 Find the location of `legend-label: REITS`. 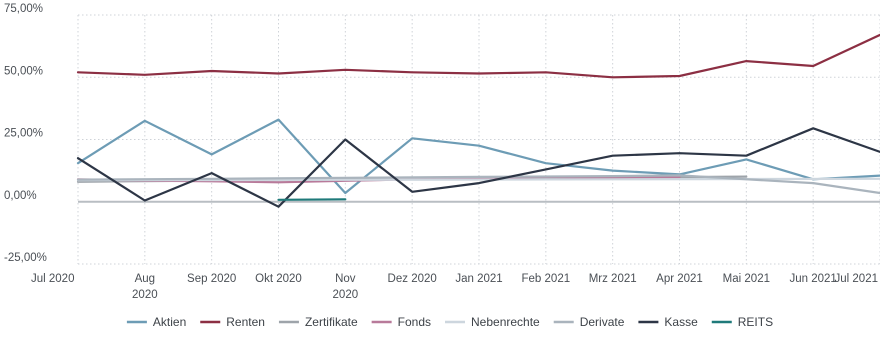

legend-label: REITS is located at coordinates (755, 322).